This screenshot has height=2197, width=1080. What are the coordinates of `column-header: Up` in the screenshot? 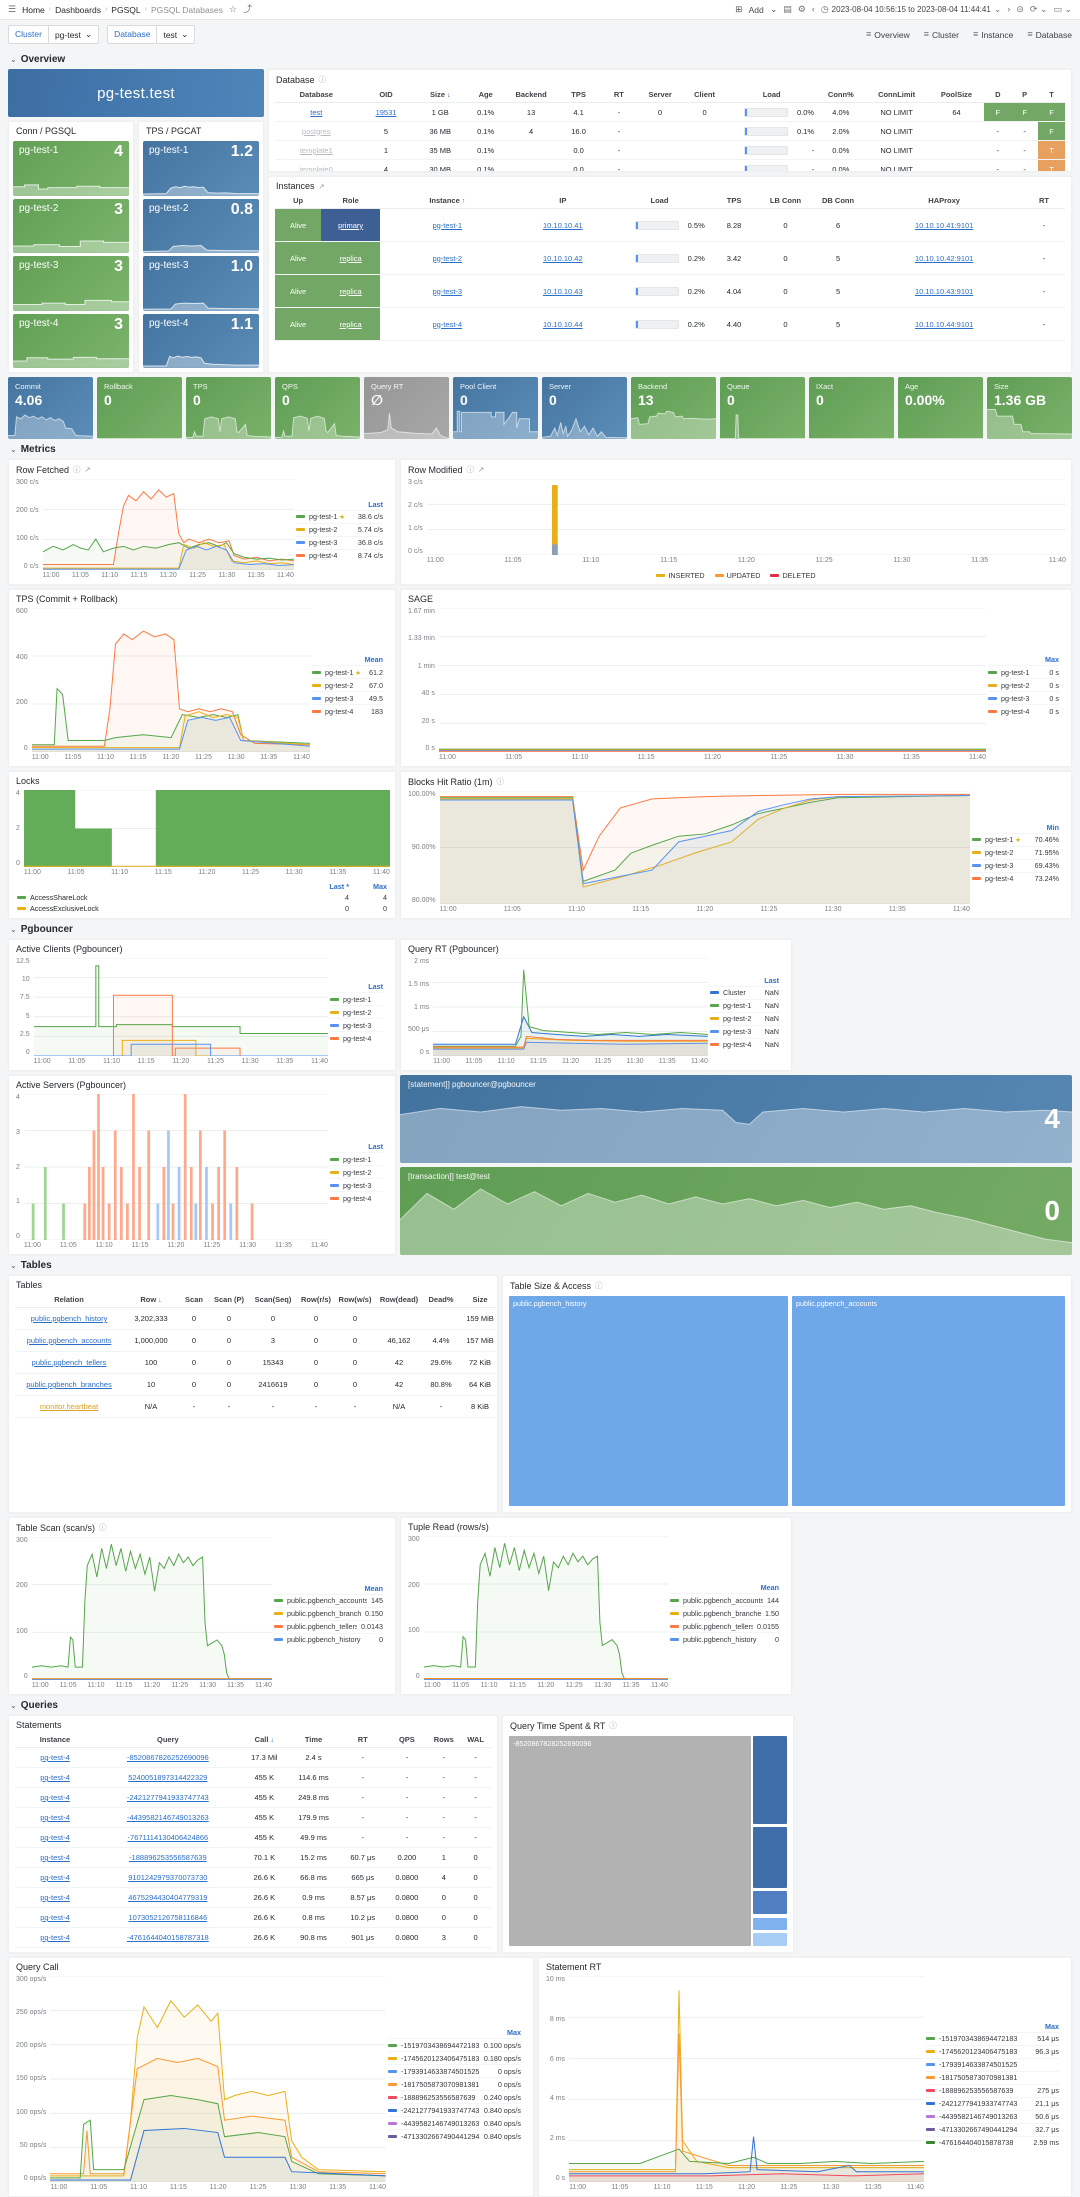 It's located at (298, 201).